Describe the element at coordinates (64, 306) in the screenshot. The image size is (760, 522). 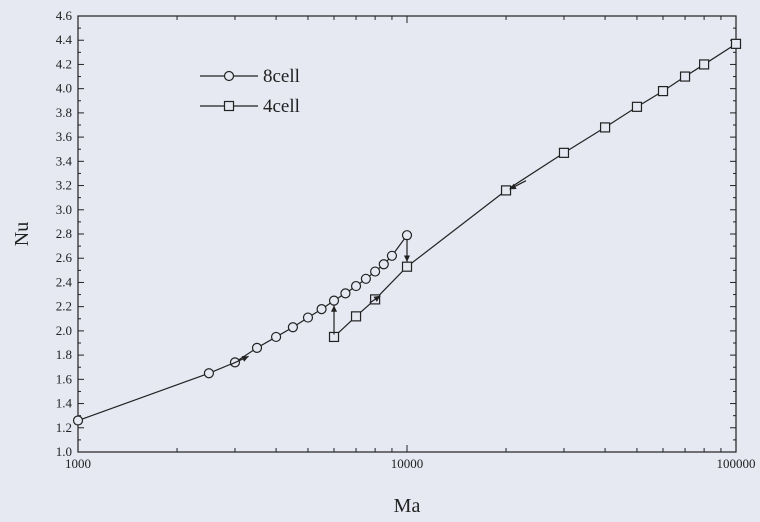
I see `y-tick-label: 2.2` at that location.